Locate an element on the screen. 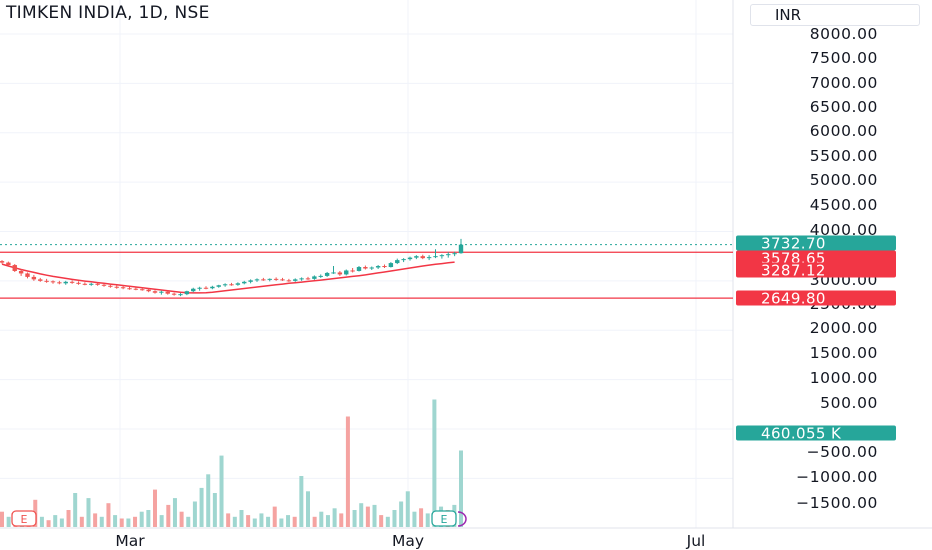 The width and height of the screenshot is (932, 550). price-tick-label: 6000.00 is located at coordinates (844, 131).